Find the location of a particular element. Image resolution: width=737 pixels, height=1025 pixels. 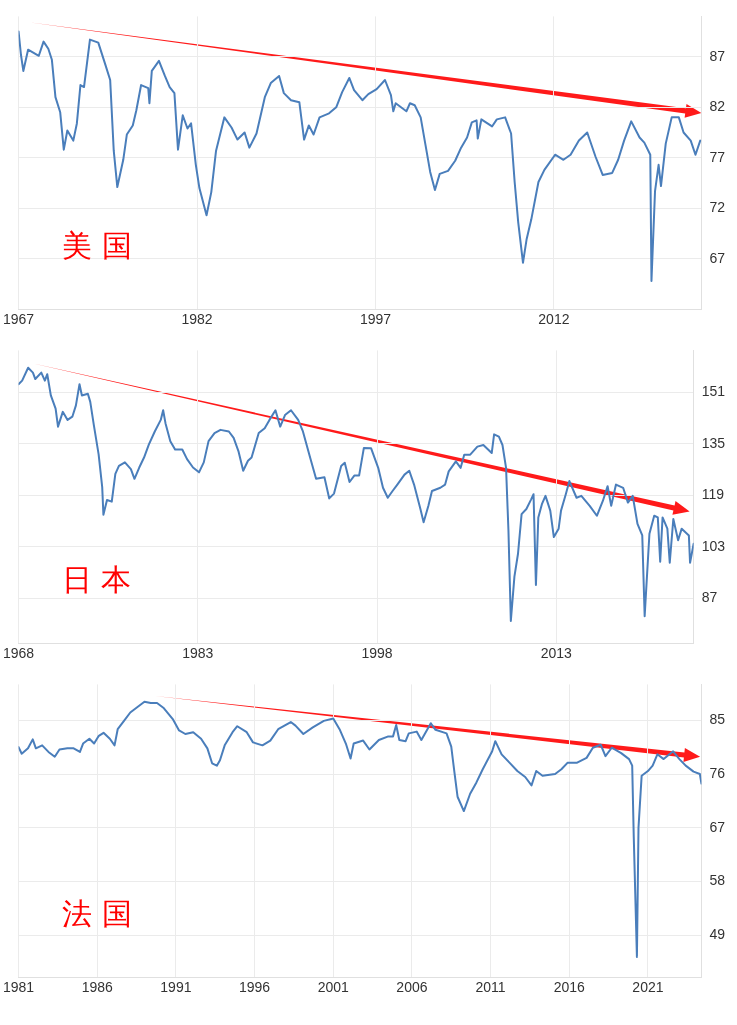

y-tick-label: 151 is located at coordinates (713, 391).